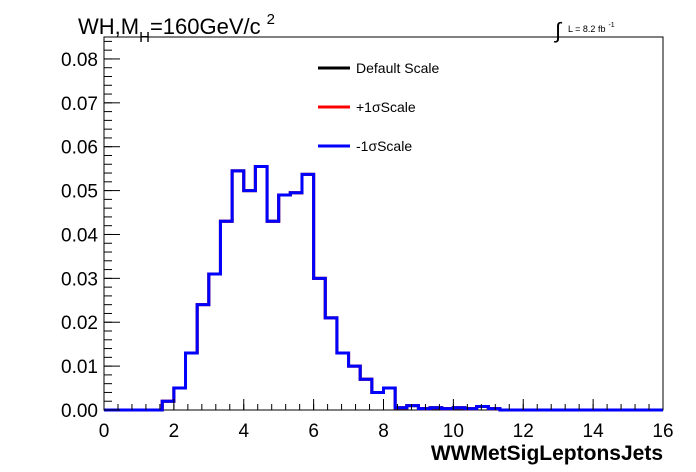  What do you see at coordinates (386, 107) in the screenshot?
I see `legend-label-1: +1σScale` at bounding box center [386, 107].